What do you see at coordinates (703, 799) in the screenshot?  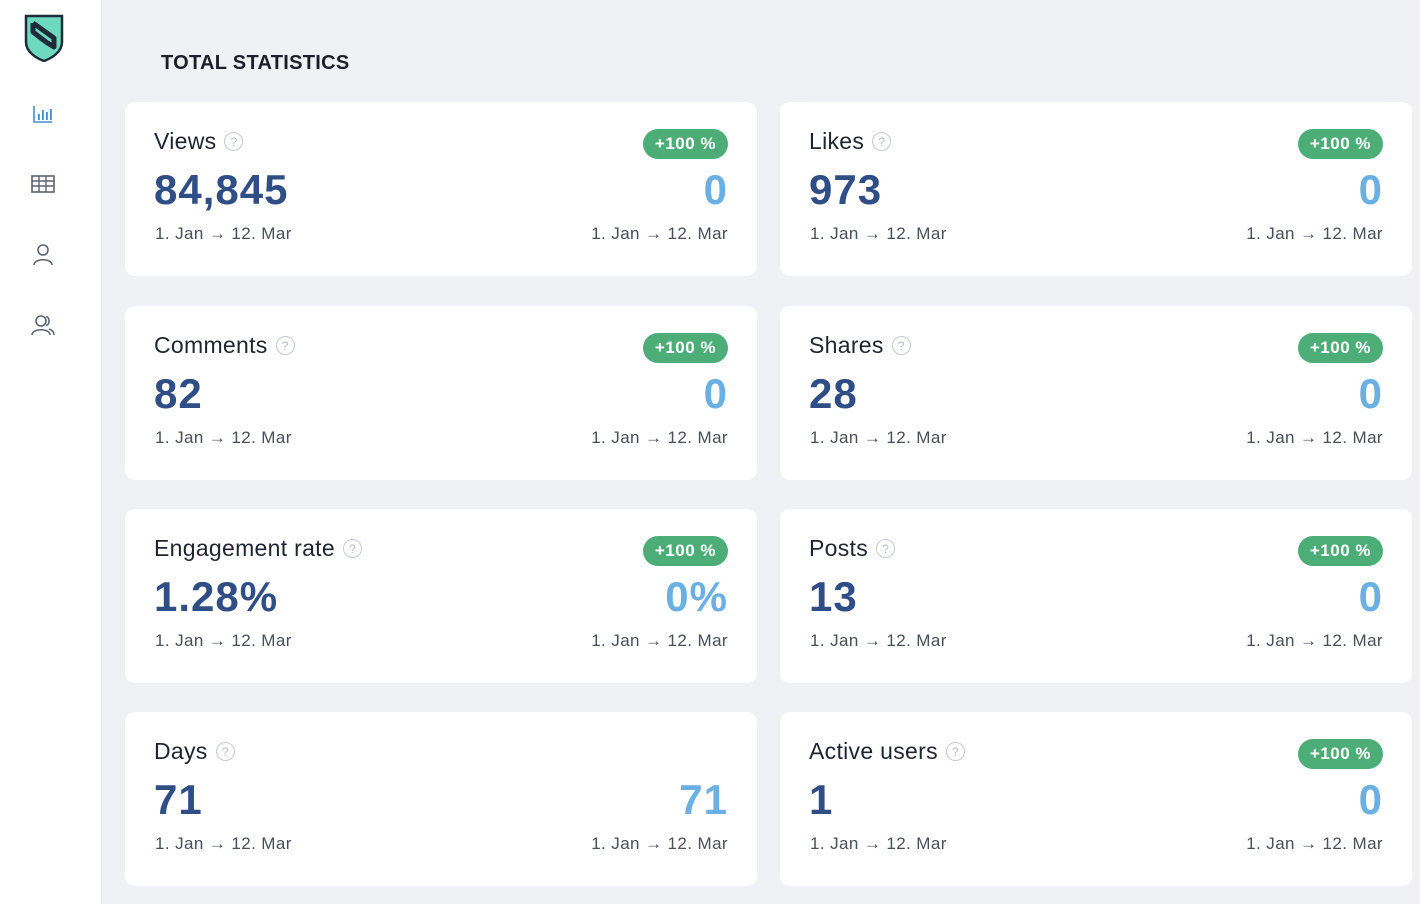 I see `stat-compare-value: 71` at bounding box center [703, 799].